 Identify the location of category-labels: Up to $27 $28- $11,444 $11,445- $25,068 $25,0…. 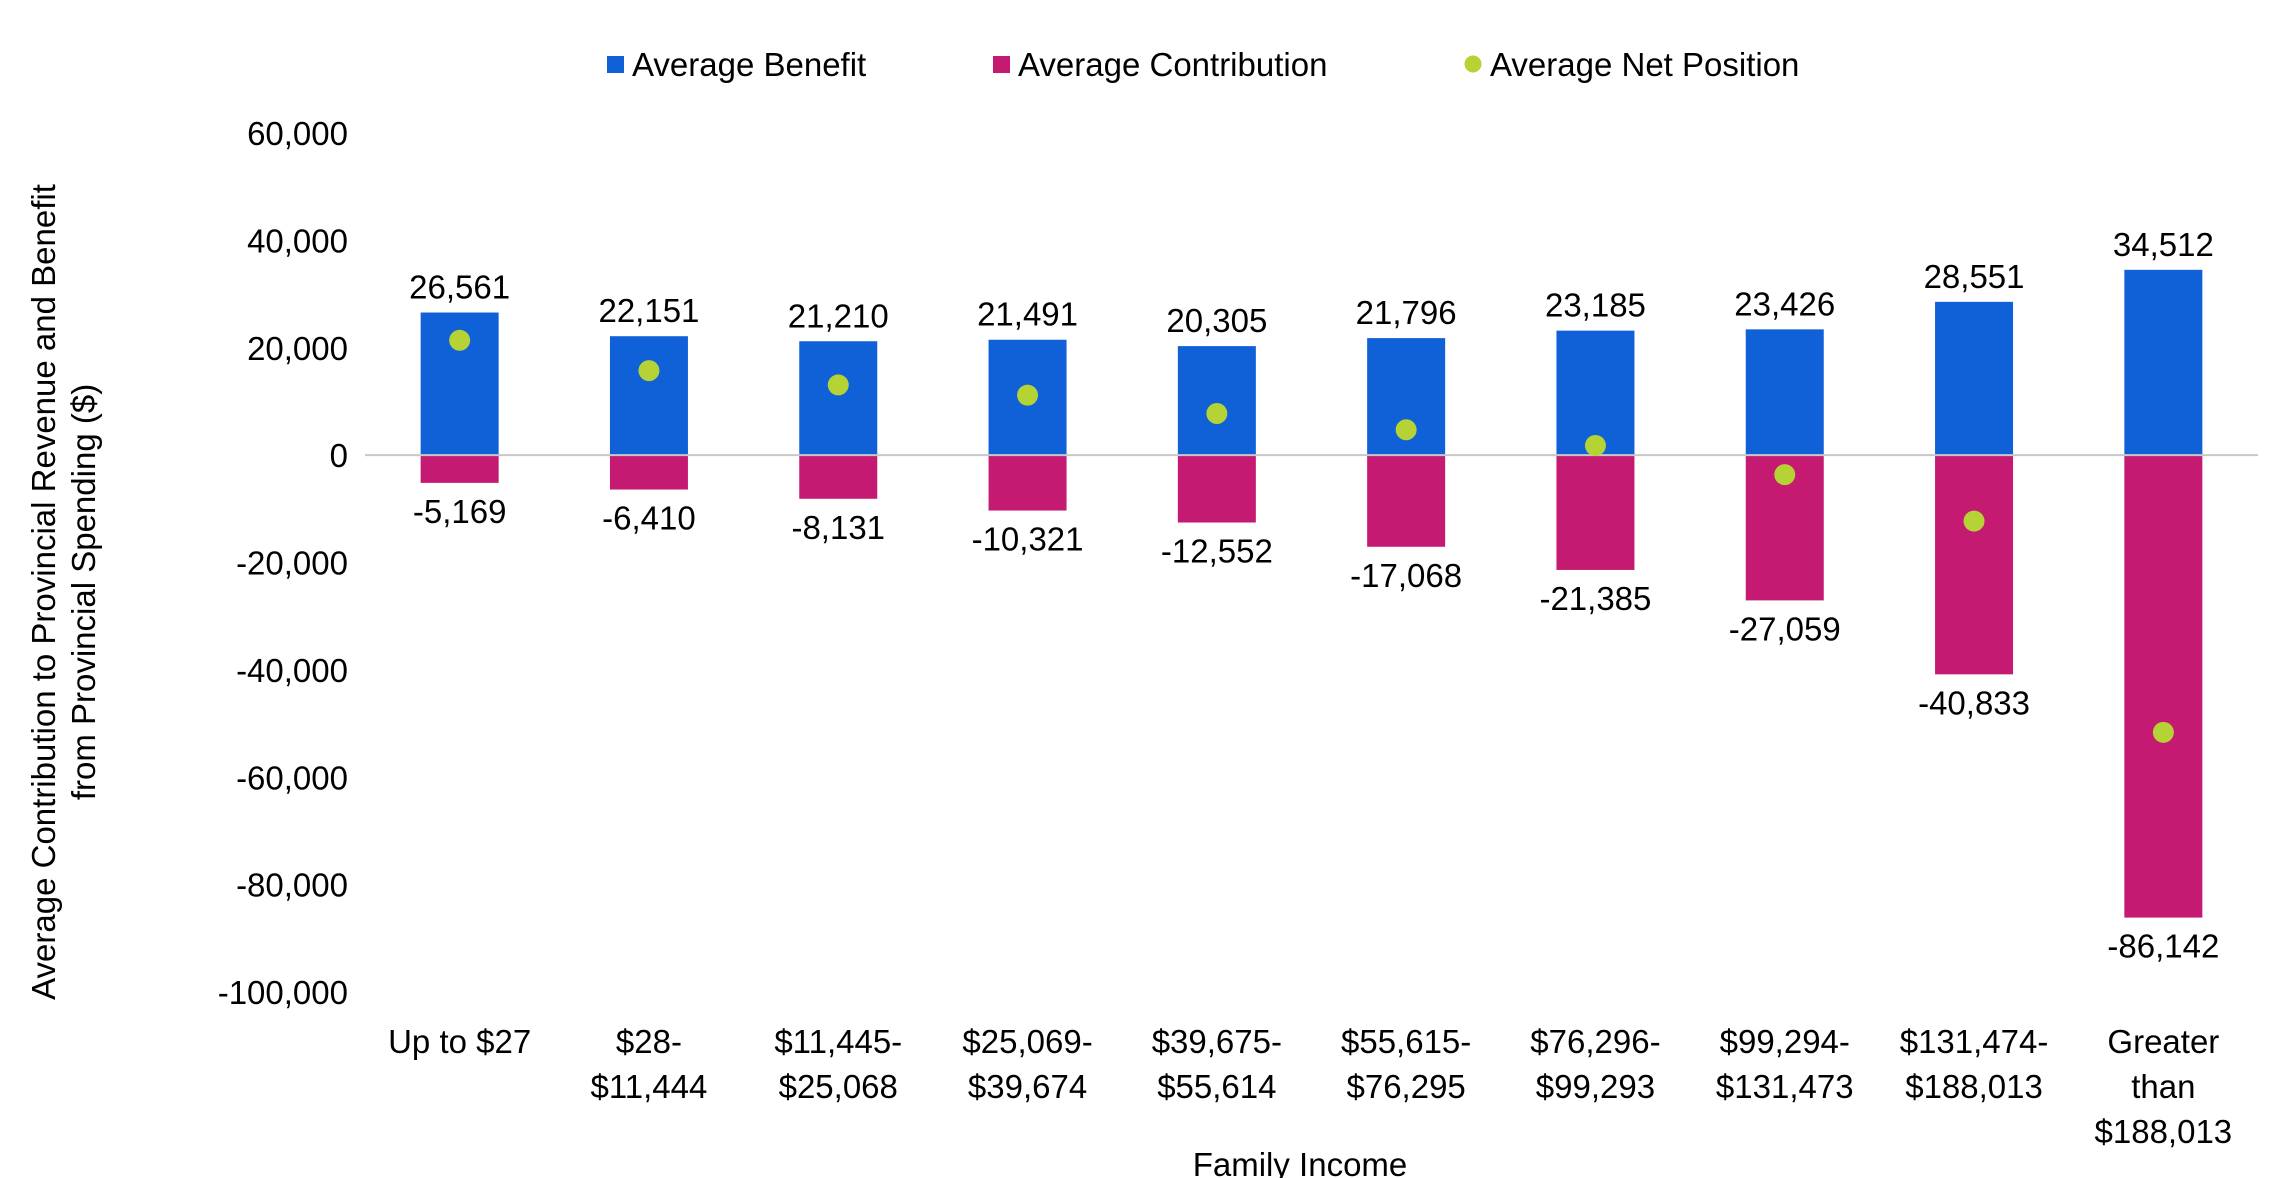
(1310, 1086).